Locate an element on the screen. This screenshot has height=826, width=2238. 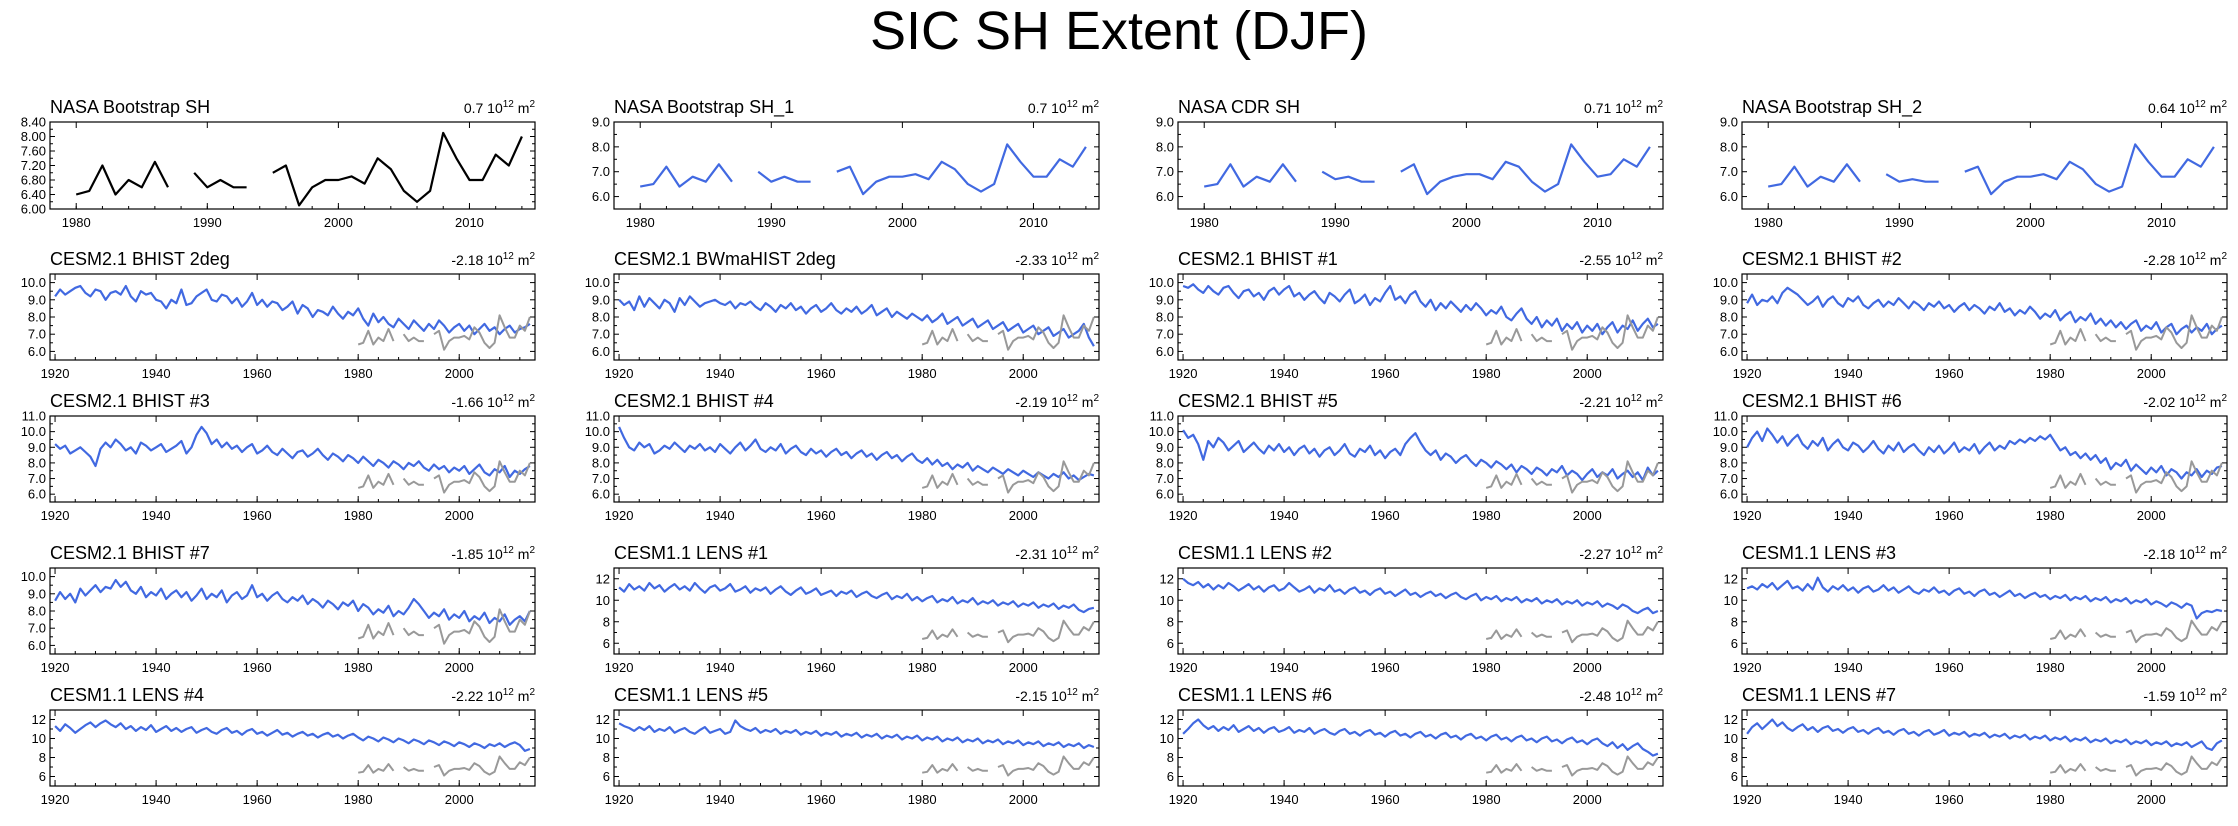
panel-title: CESM2.1 BHIST #6 is located at coordinates (1822, 401).